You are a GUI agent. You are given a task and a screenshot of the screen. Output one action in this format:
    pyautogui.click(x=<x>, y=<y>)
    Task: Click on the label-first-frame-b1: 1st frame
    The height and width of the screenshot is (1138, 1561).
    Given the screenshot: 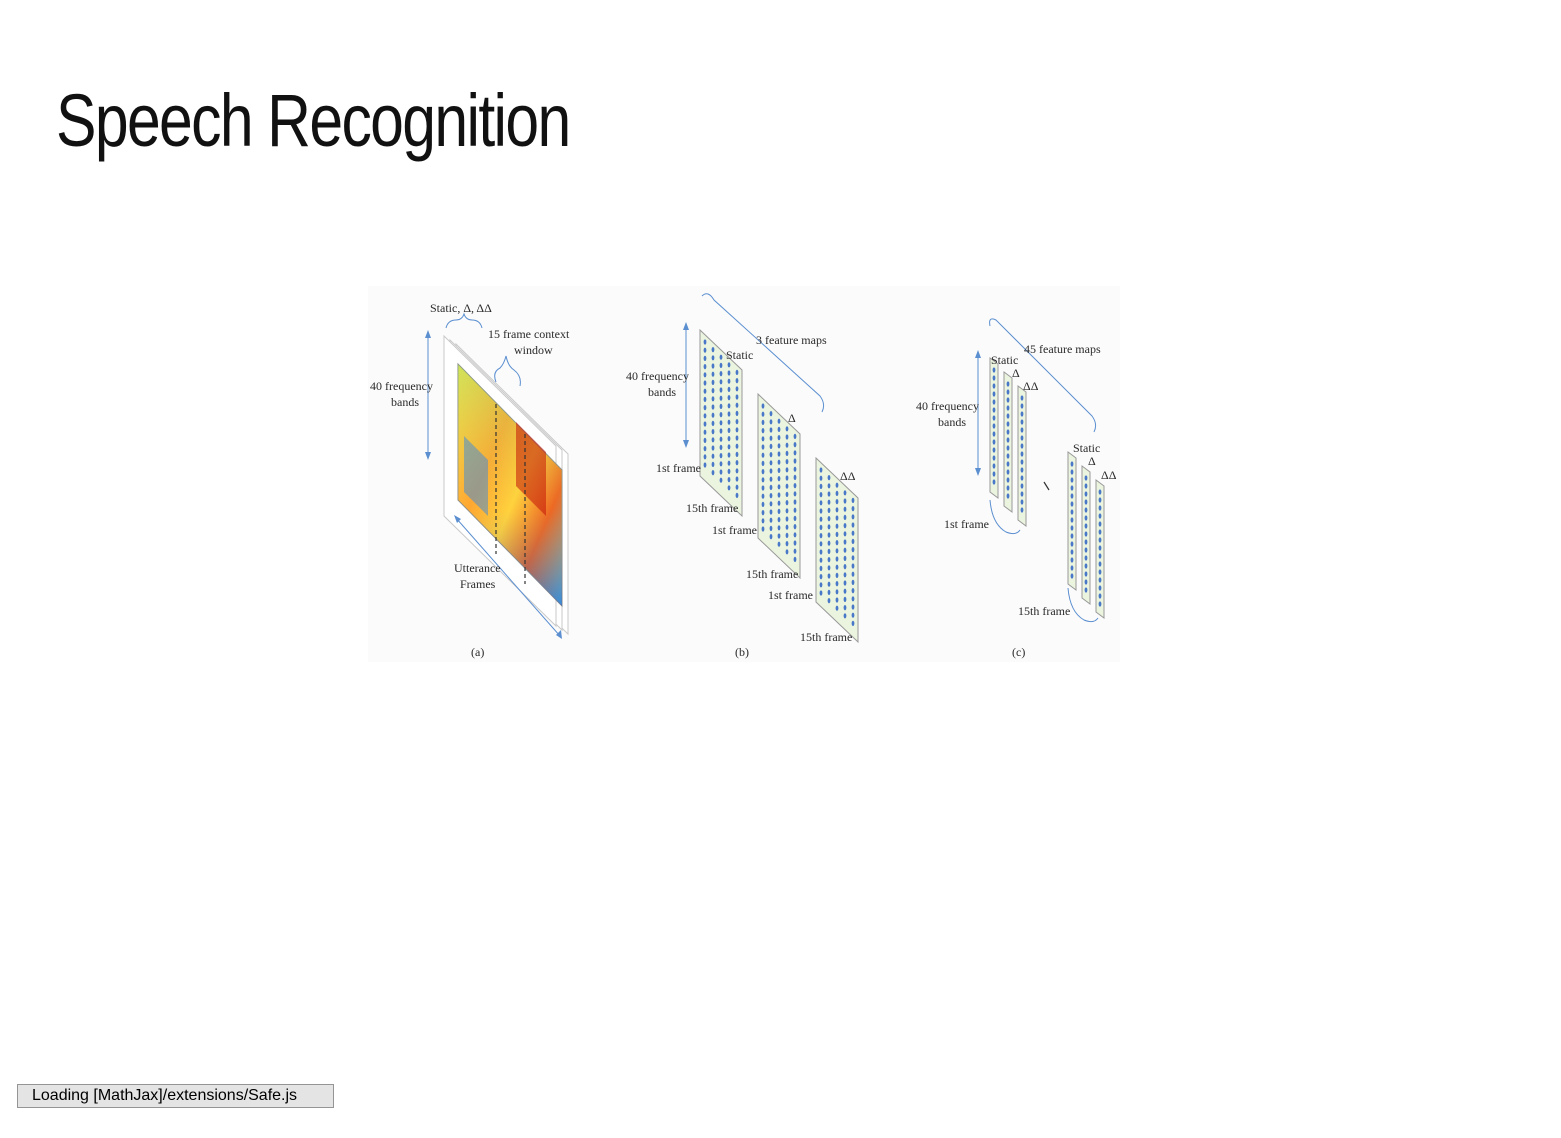 What is the action you would take?
    pyautogui.click(x=678, y=468)
    